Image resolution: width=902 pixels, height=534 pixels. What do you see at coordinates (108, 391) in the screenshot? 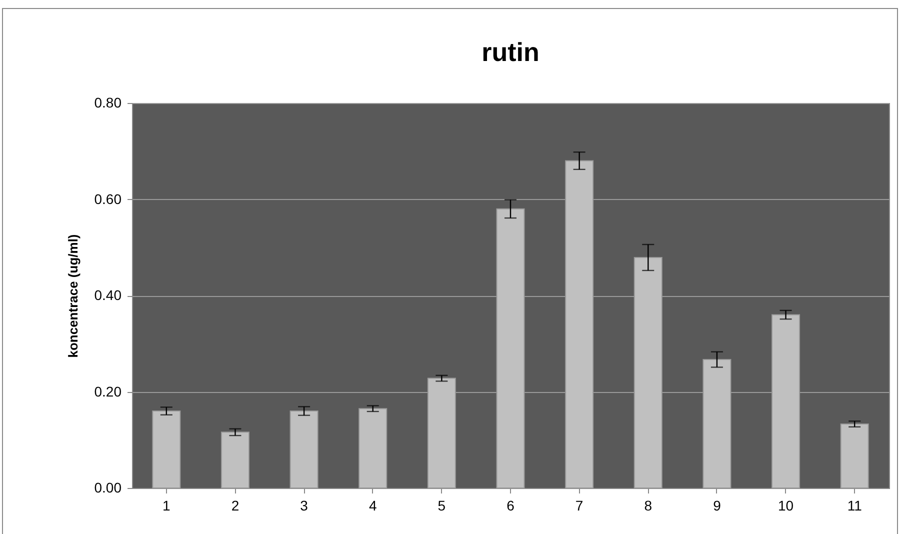
I see `y-tick-label: 0.20` at bounding box center [108, 391].